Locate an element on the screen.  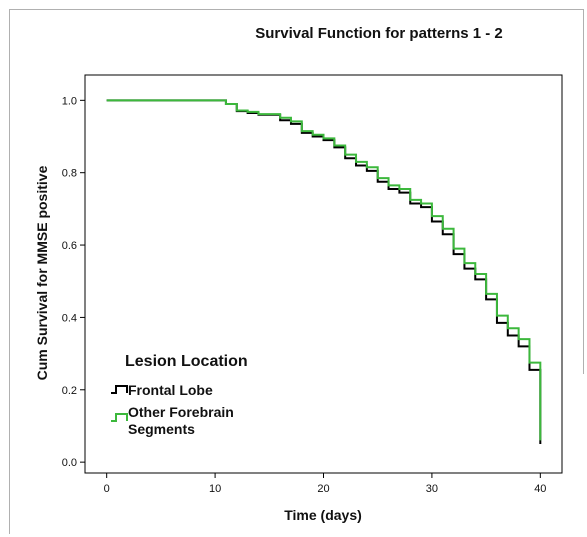
x-tick-label: 20 is located at coordinates (323, 489).